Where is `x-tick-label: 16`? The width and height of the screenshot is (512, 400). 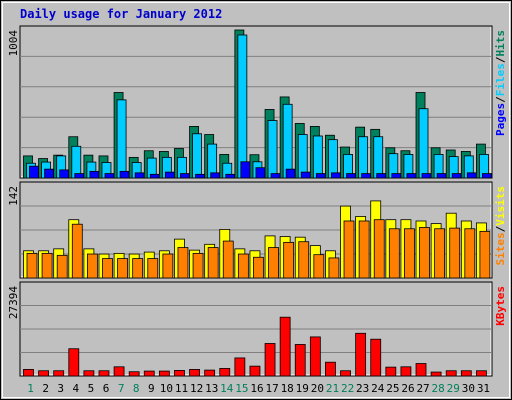 x-tick-label: 16 is located at coordinates (256, 388).